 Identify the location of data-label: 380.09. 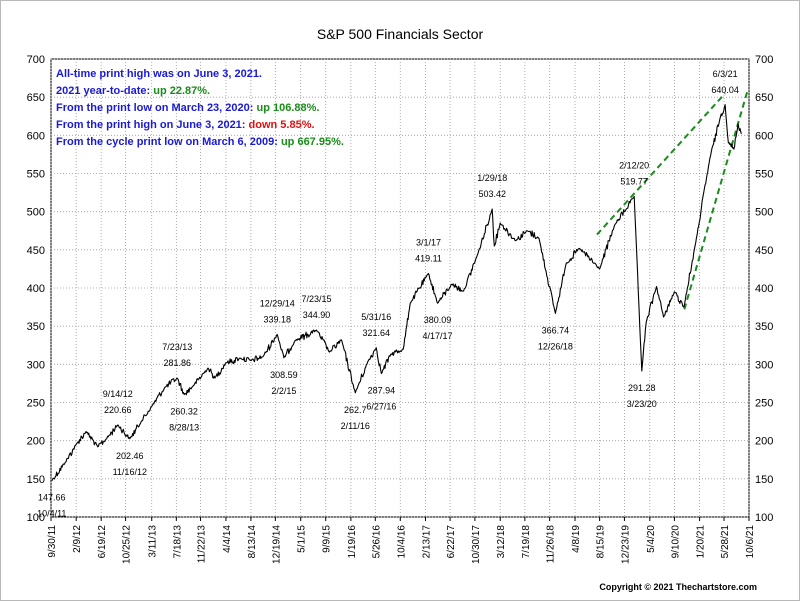
(438, 320).